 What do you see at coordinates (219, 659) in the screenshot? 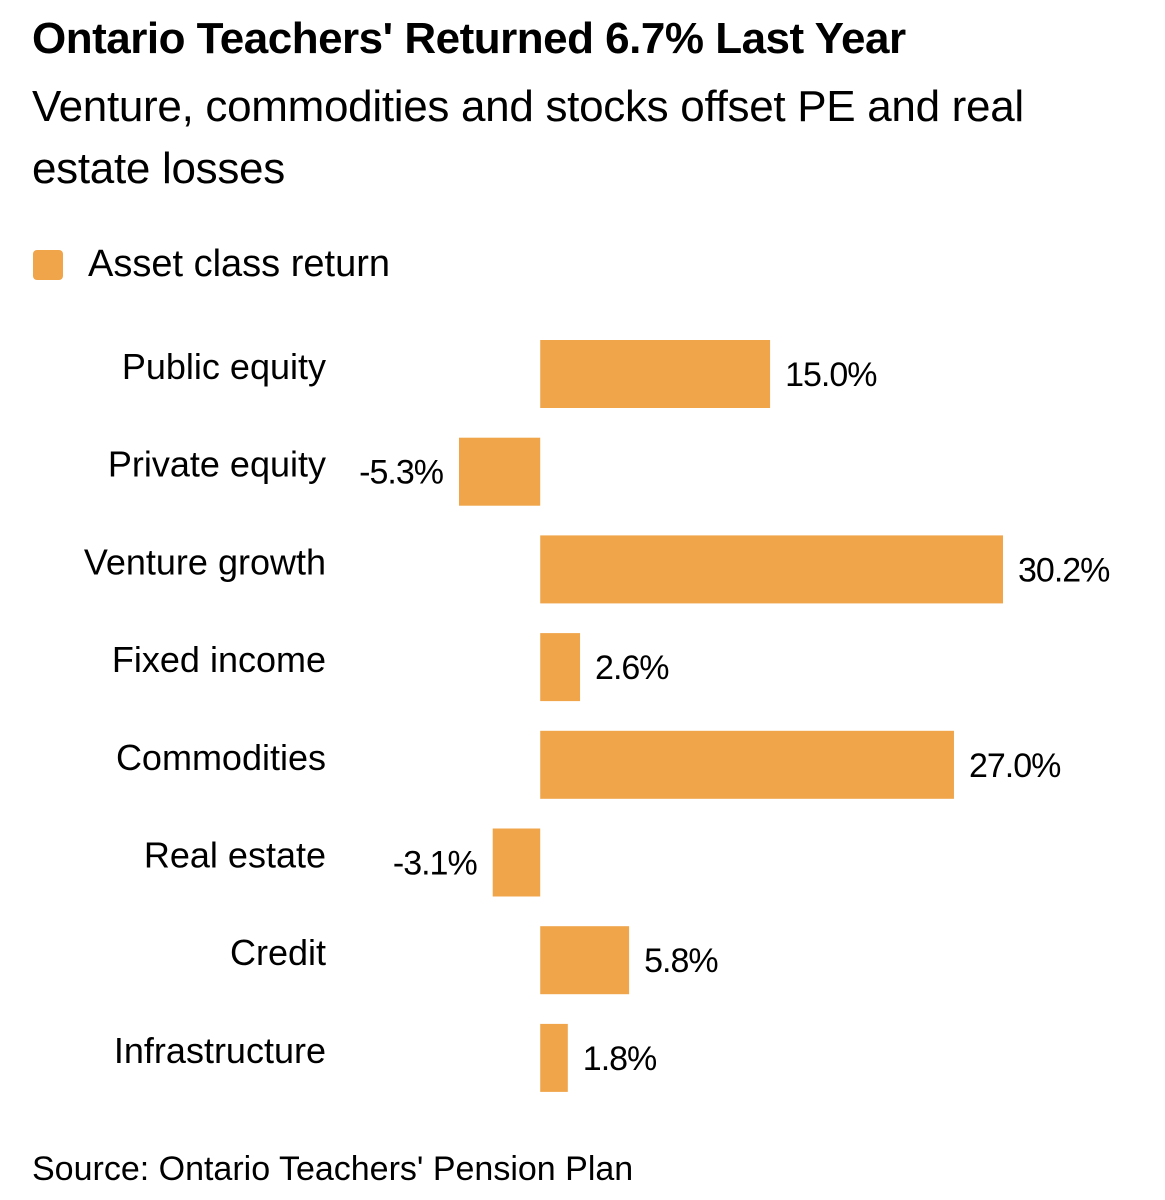
I see `y-tick-label: Fixed income` at bounding box center [219, 659].